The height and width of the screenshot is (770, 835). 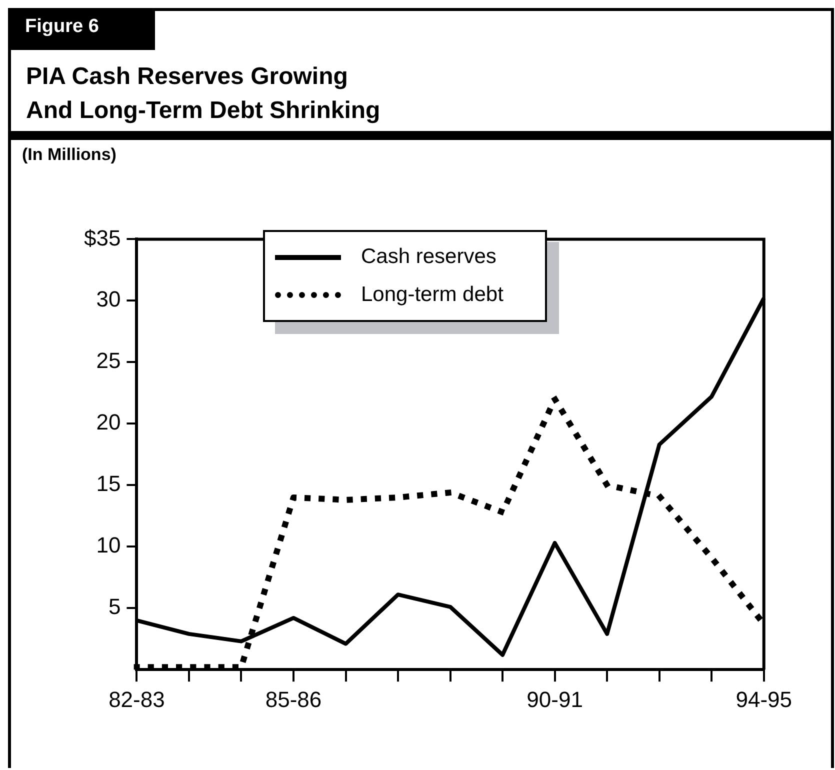 What do you see at coordinates (203, 94) in the screenshot?
I see `chart-title: PIA Cash Reserves Growing And Long-Term Debt Shrinking` at bounding box center [203, 94].